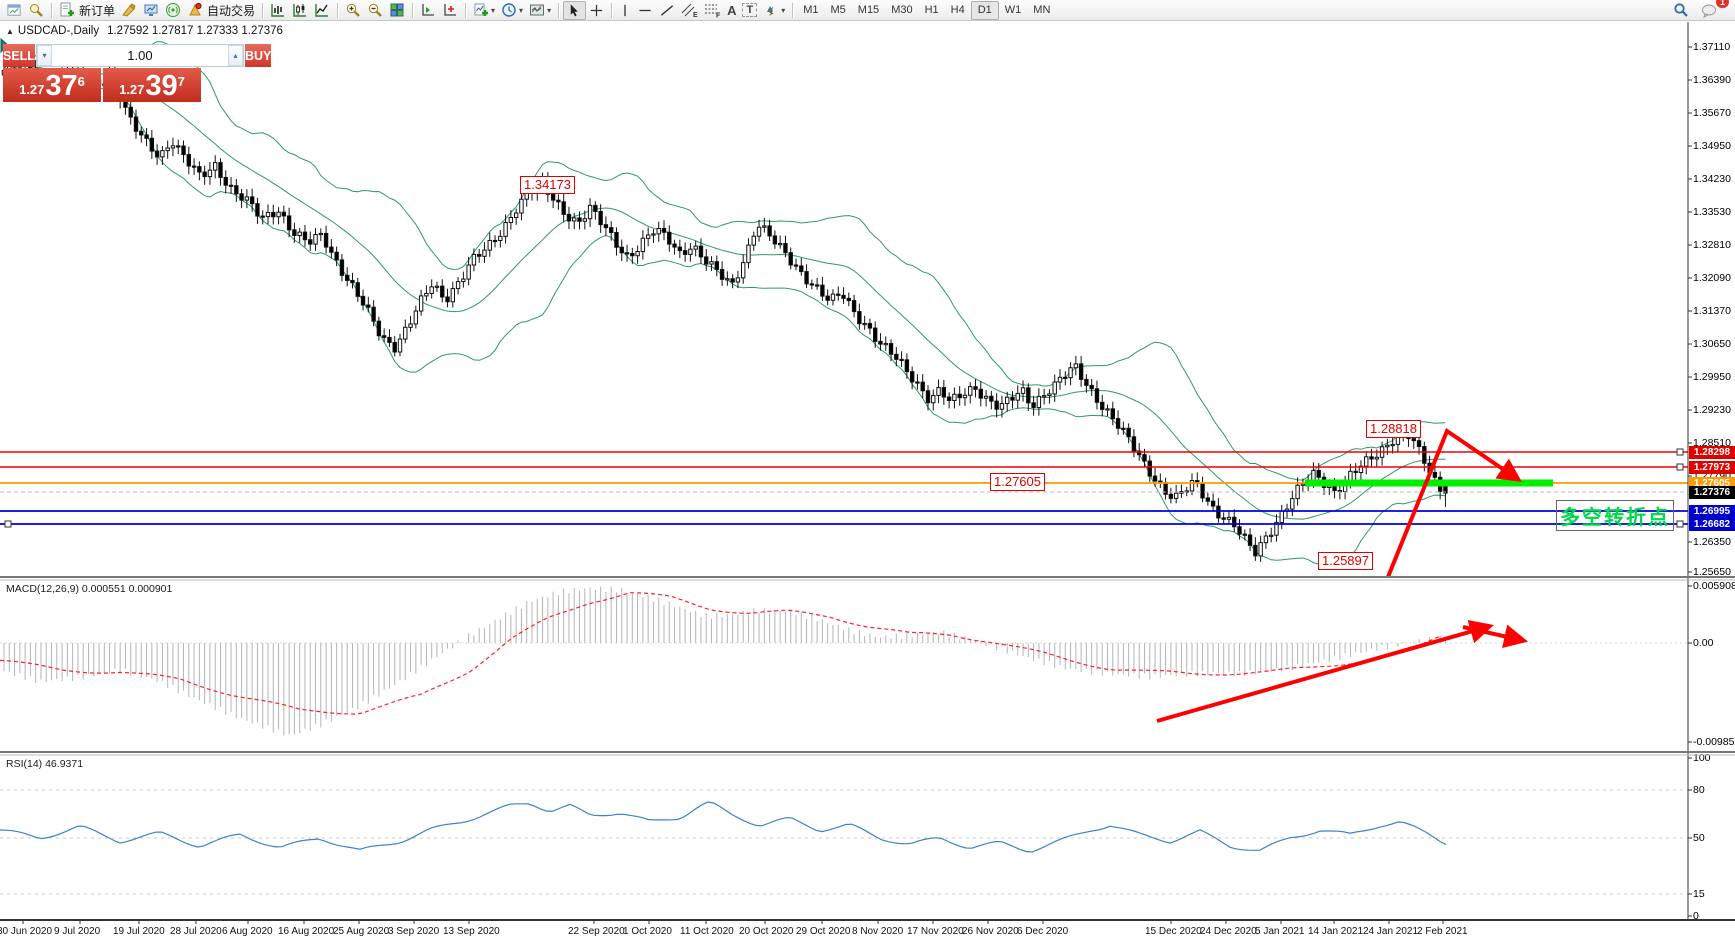  What do you see at coordinates (984, 10) in the screenshot?
I see `timeframe-d1-button: D1` at bounding box center [984, 10].